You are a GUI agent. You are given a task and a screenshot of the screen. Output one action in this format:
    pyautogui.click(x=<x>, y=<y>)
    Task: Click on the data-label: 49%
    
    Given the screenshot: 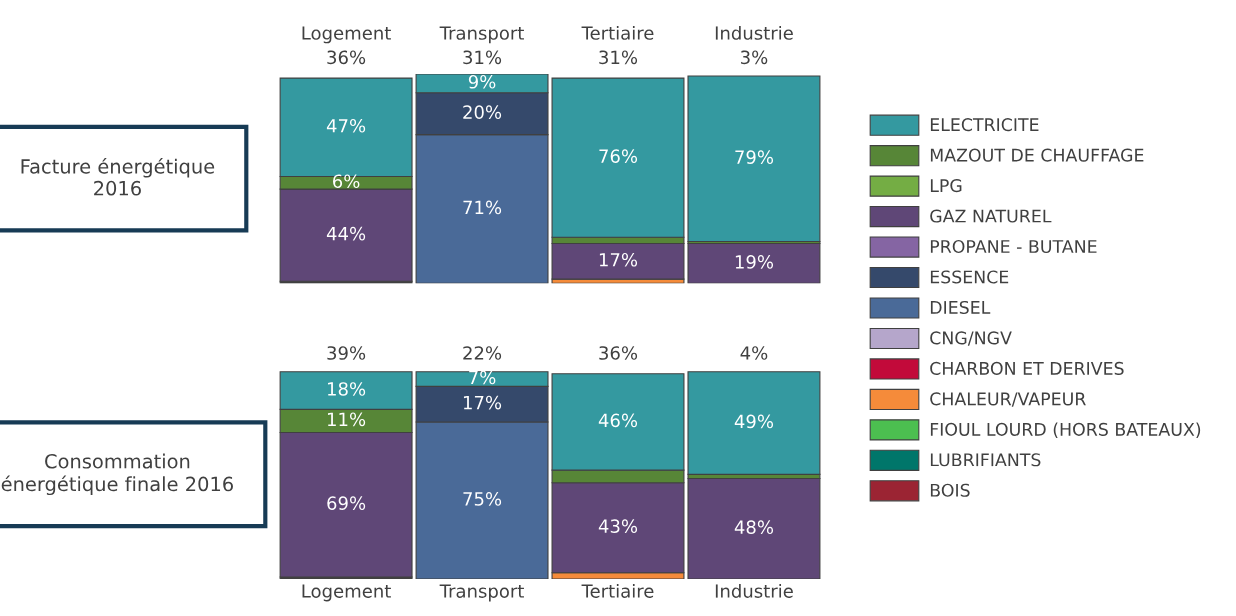 What is the action you would take?
    pyautogui.click(x=754, y=421)
    